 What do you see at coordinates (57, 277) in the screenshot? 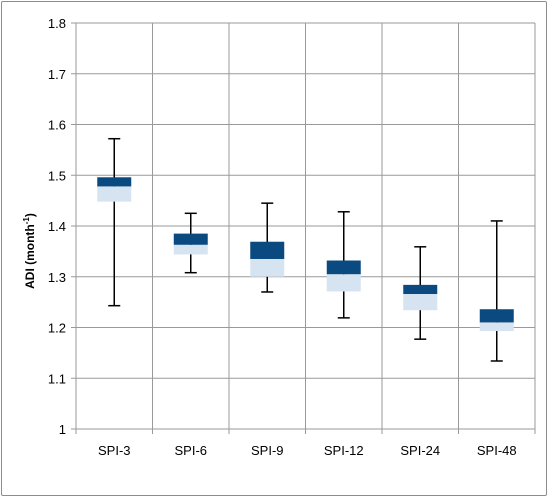
I see `y-tick-label: 1.3` at bounding box center [57, 277].